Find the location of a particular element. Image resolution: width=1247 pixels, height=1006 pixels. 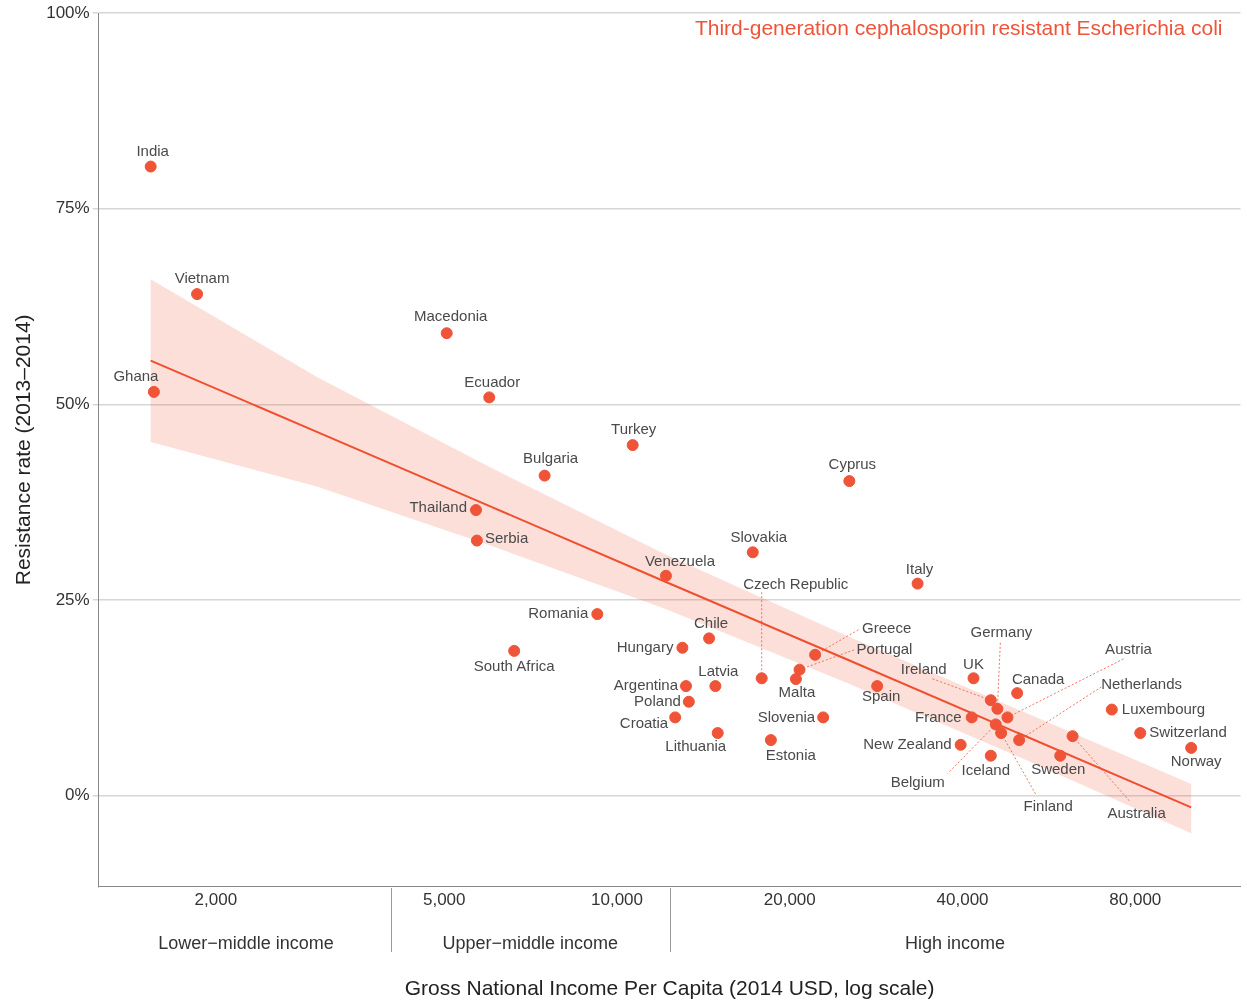

annotation: Malta is located at coordinates (797, 692).